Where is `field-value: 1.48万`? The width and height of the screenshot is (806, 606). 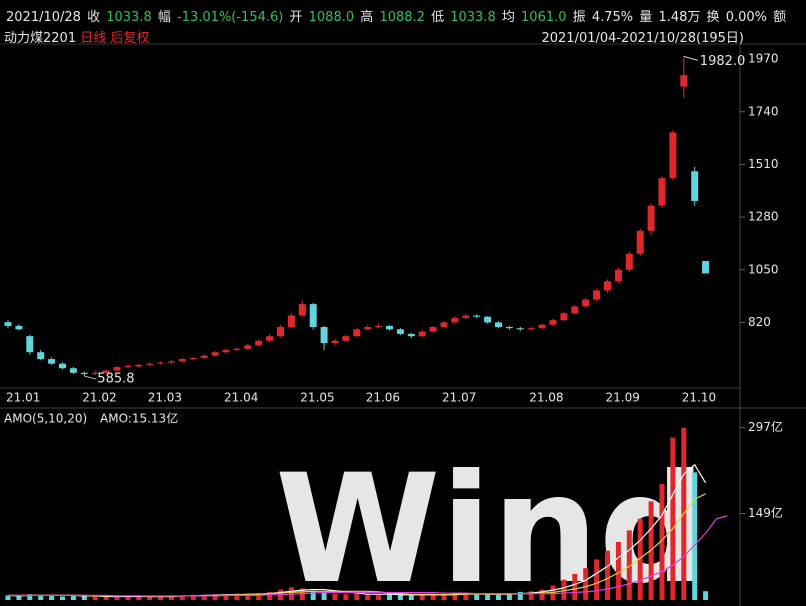 field-value: 1.48万 is located at coordinates (679, 17).